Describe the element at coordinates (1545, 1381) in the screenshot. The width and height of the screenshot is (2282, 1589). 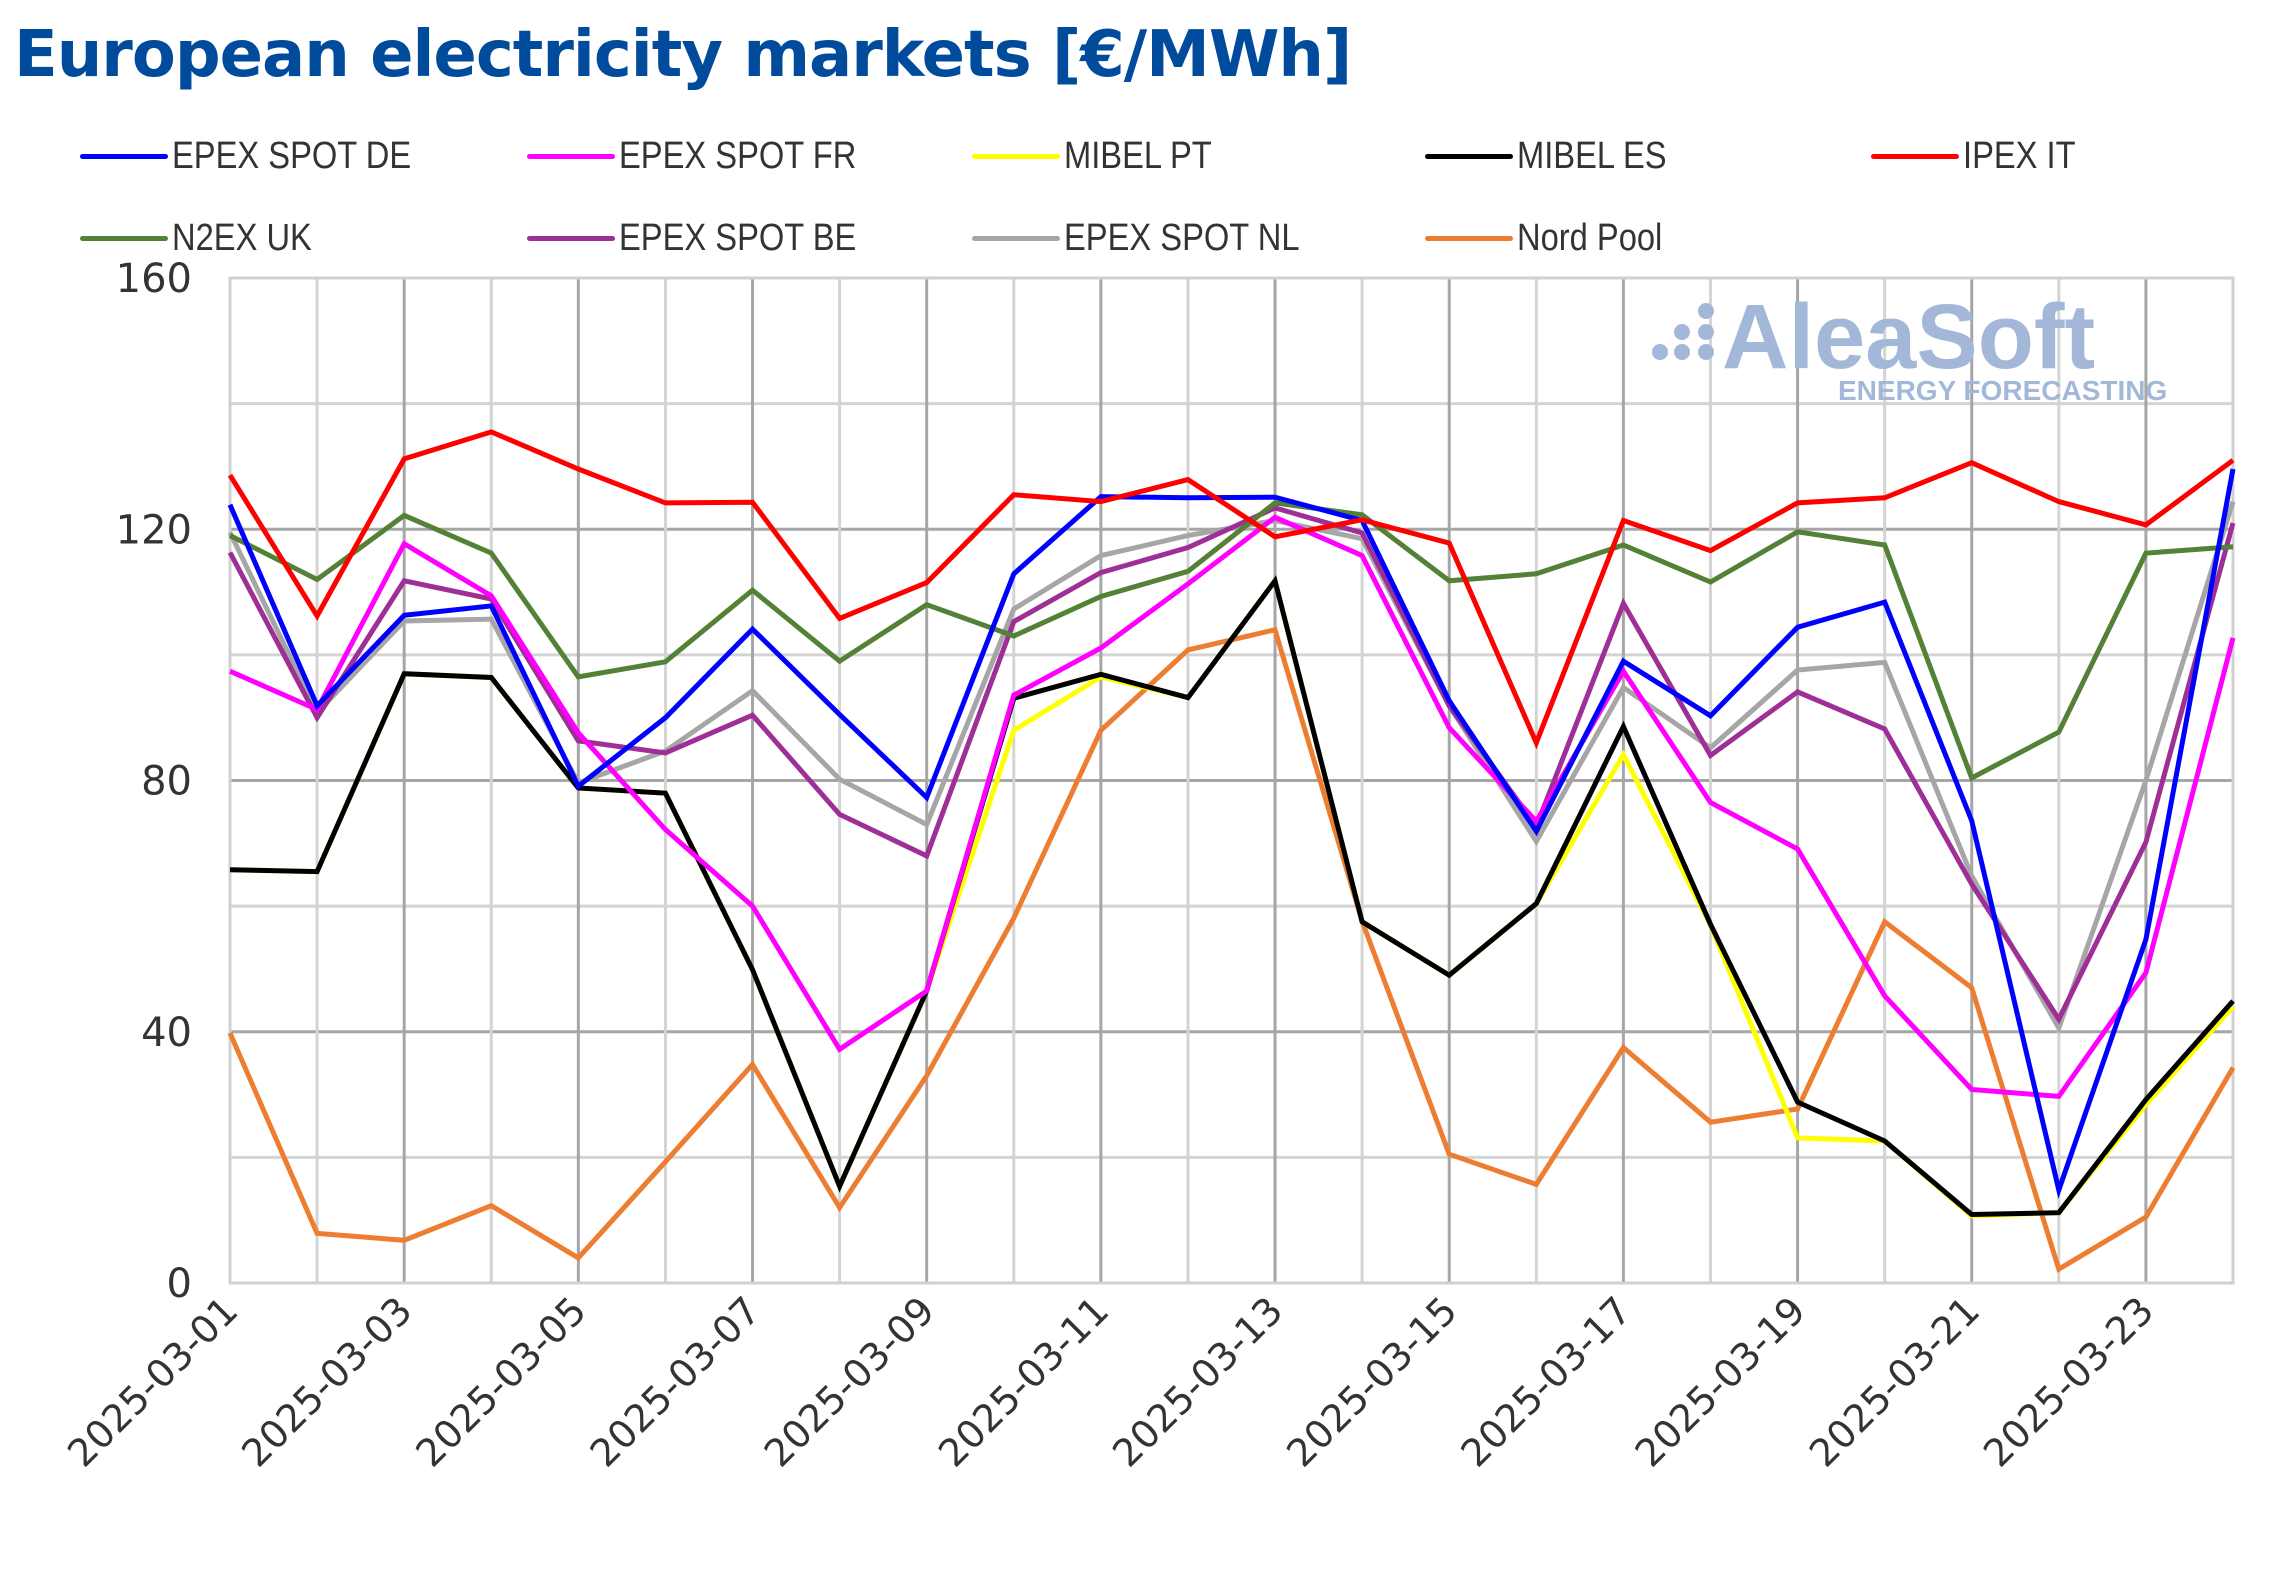
I see `x-tick-label: 2025-03-17` at that location.